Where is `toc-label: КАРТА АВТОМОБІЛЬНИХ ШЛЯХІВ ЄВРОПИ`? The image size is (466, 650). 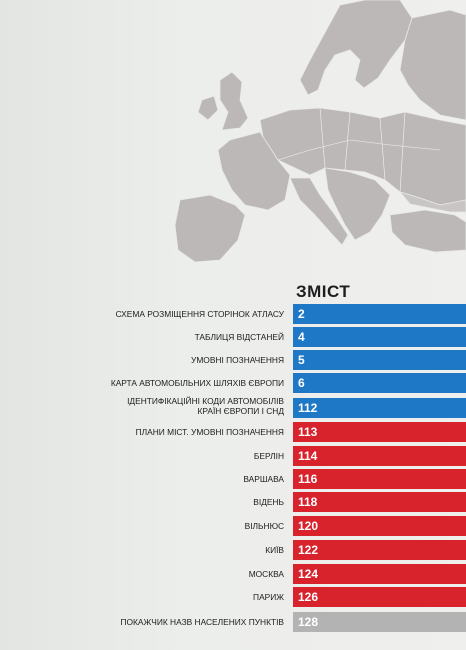 toc-label: КАРТА АВТОМОБІЛЬНИХ ШЛЯХІВ ЄВРОПИ is located at coordinates (197, 383).